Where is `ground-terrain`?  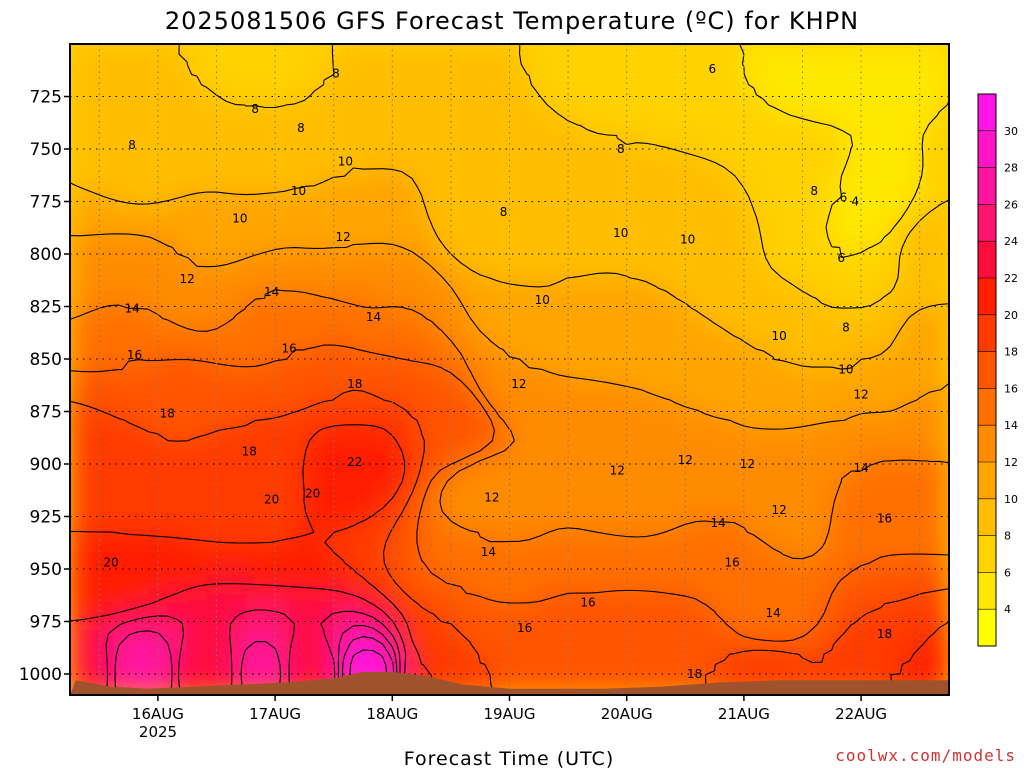
ground-terrain is located at coordinates (509, 683).